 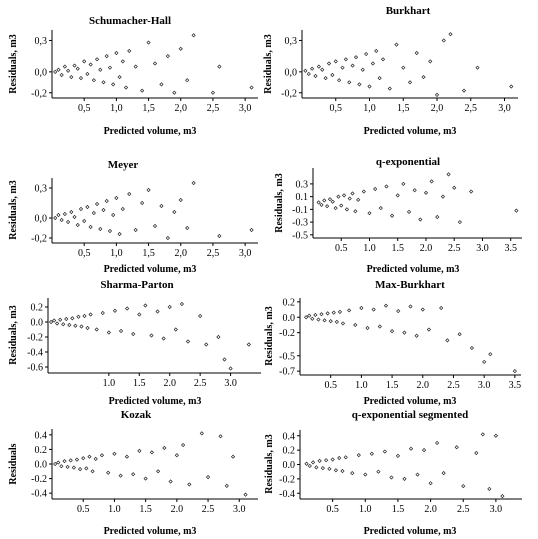 I want to click on x-tick-label: 1,0, so click(x=369, y=108).